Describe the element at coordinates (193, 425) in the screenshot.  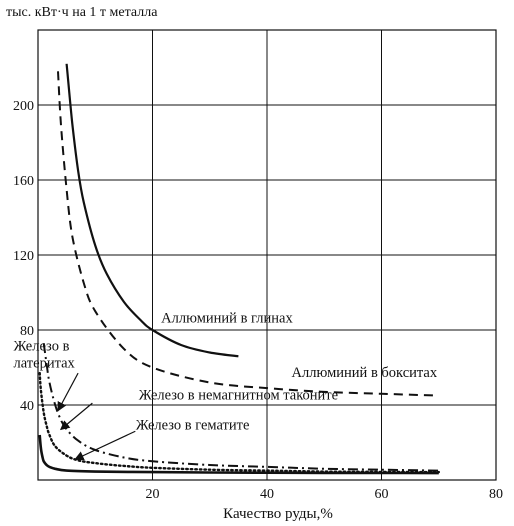
I see `series-label-4: Железо в гематите` at that location.